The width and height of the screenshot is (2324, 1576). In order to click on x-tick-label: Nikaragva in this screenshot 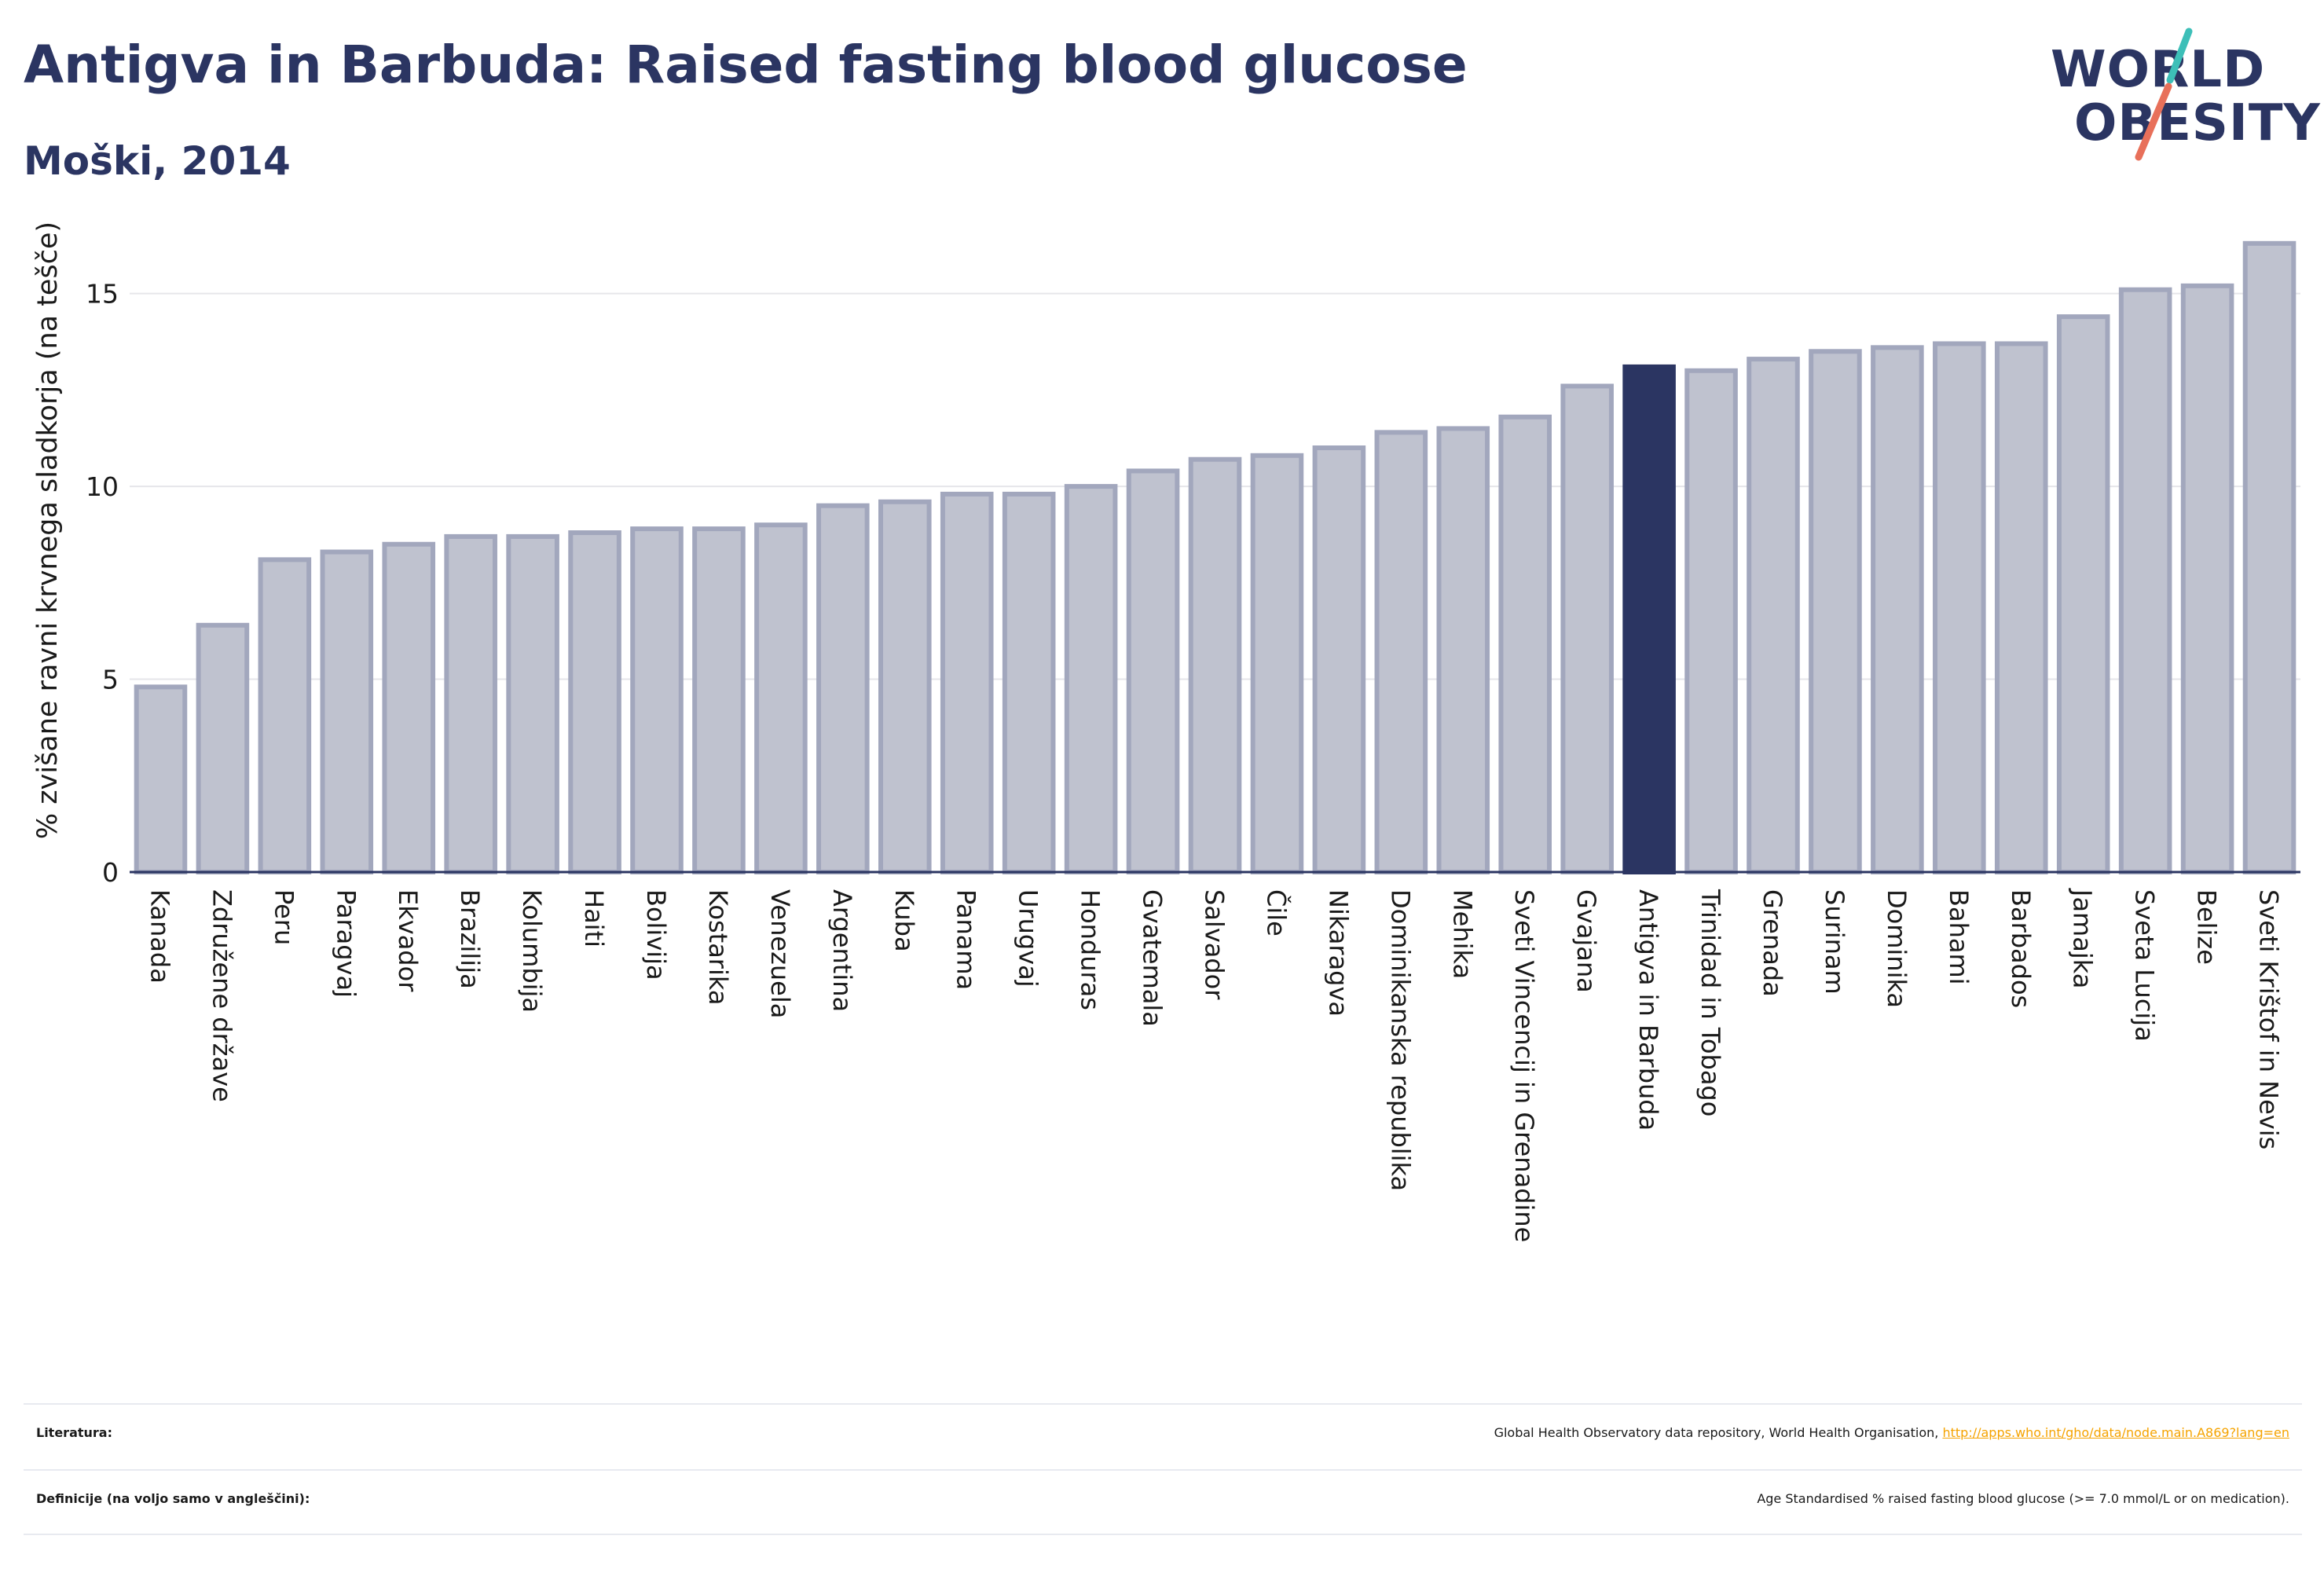, I will do `click(1338, 953)`.